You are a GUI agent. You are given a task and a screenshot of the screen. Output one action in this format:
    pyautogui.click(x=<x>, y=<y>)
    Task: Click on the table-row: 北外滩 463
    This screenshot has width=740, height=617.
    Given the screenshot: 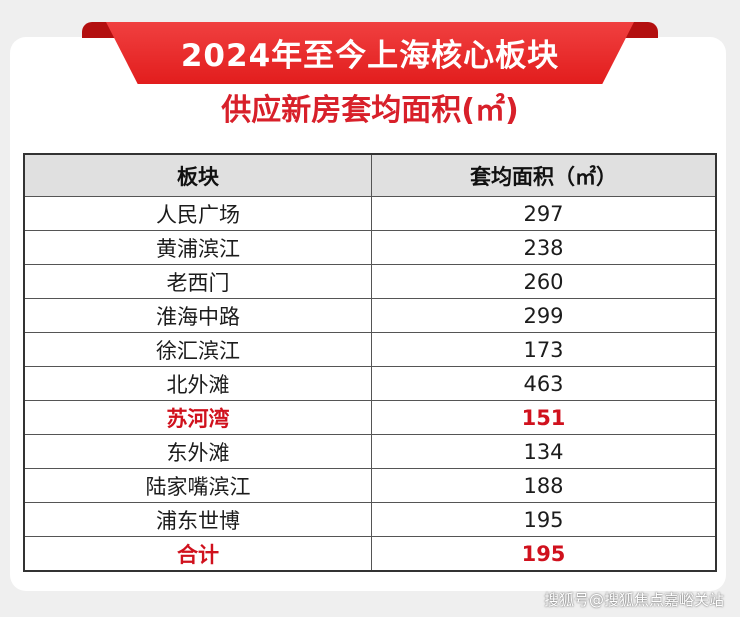 What is the action you would take?
    pyautogui.click(x=370, y=383)
    